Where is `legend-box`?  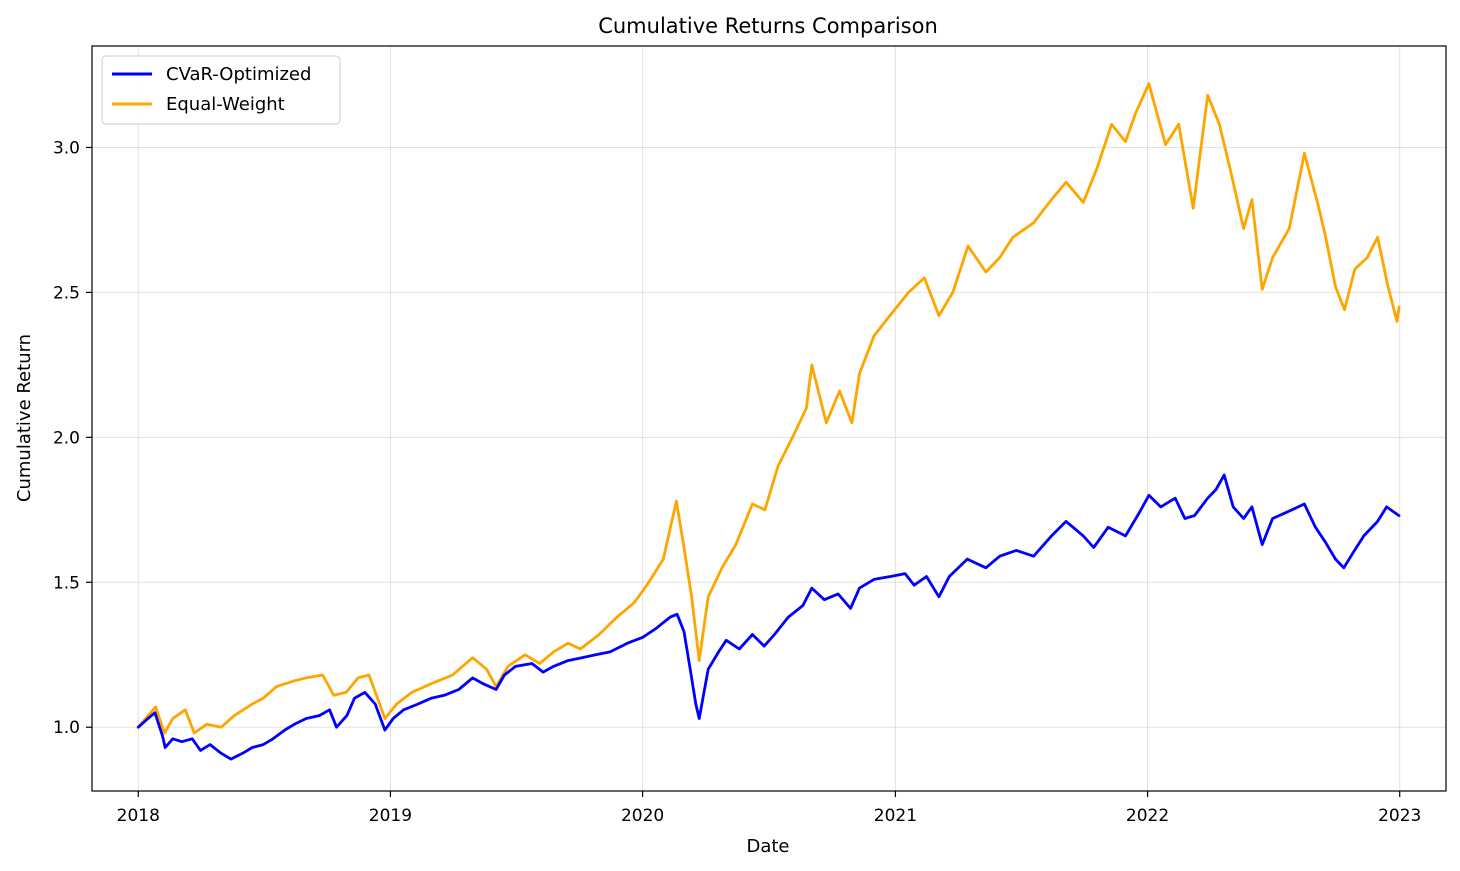
legend-box is located at coordinates (221, 90).